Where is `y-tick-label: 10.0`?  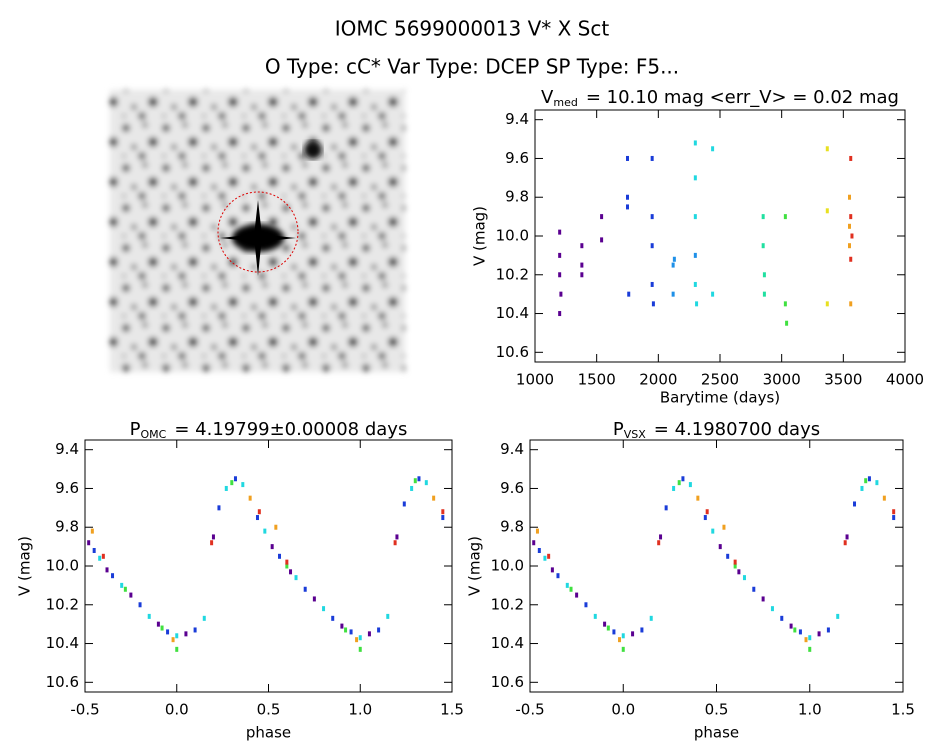
y-tick-label: 10.0 is located at coordinates (507, 566).